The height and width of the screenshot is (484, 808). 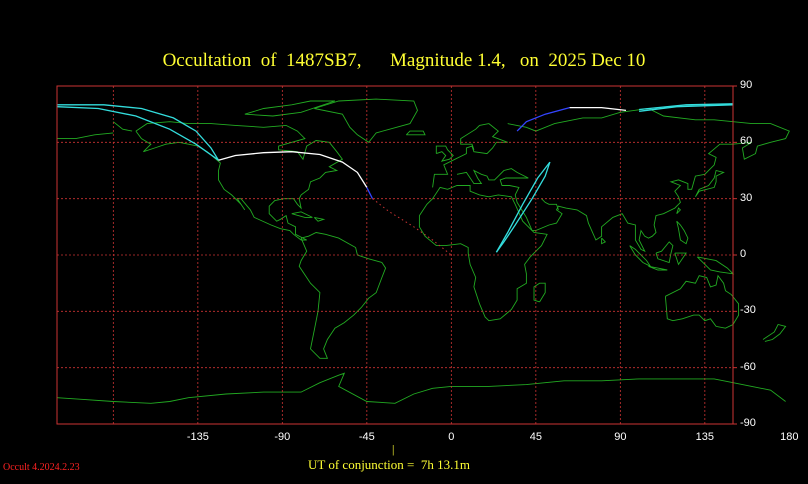 What do you see at coordinates (535, 437) in the screenshot?
I see `x-tick-label: 45` at bounding box center [535, 437].